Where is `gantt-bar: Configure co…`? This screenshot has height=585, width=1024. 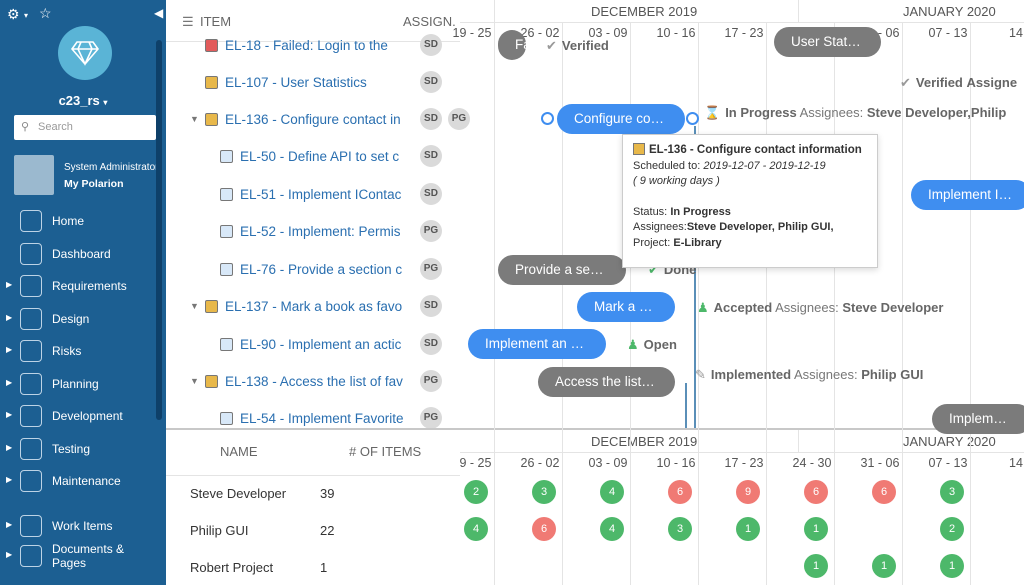 gantt-bar: Configure co… is located at coordinates (621, 119).